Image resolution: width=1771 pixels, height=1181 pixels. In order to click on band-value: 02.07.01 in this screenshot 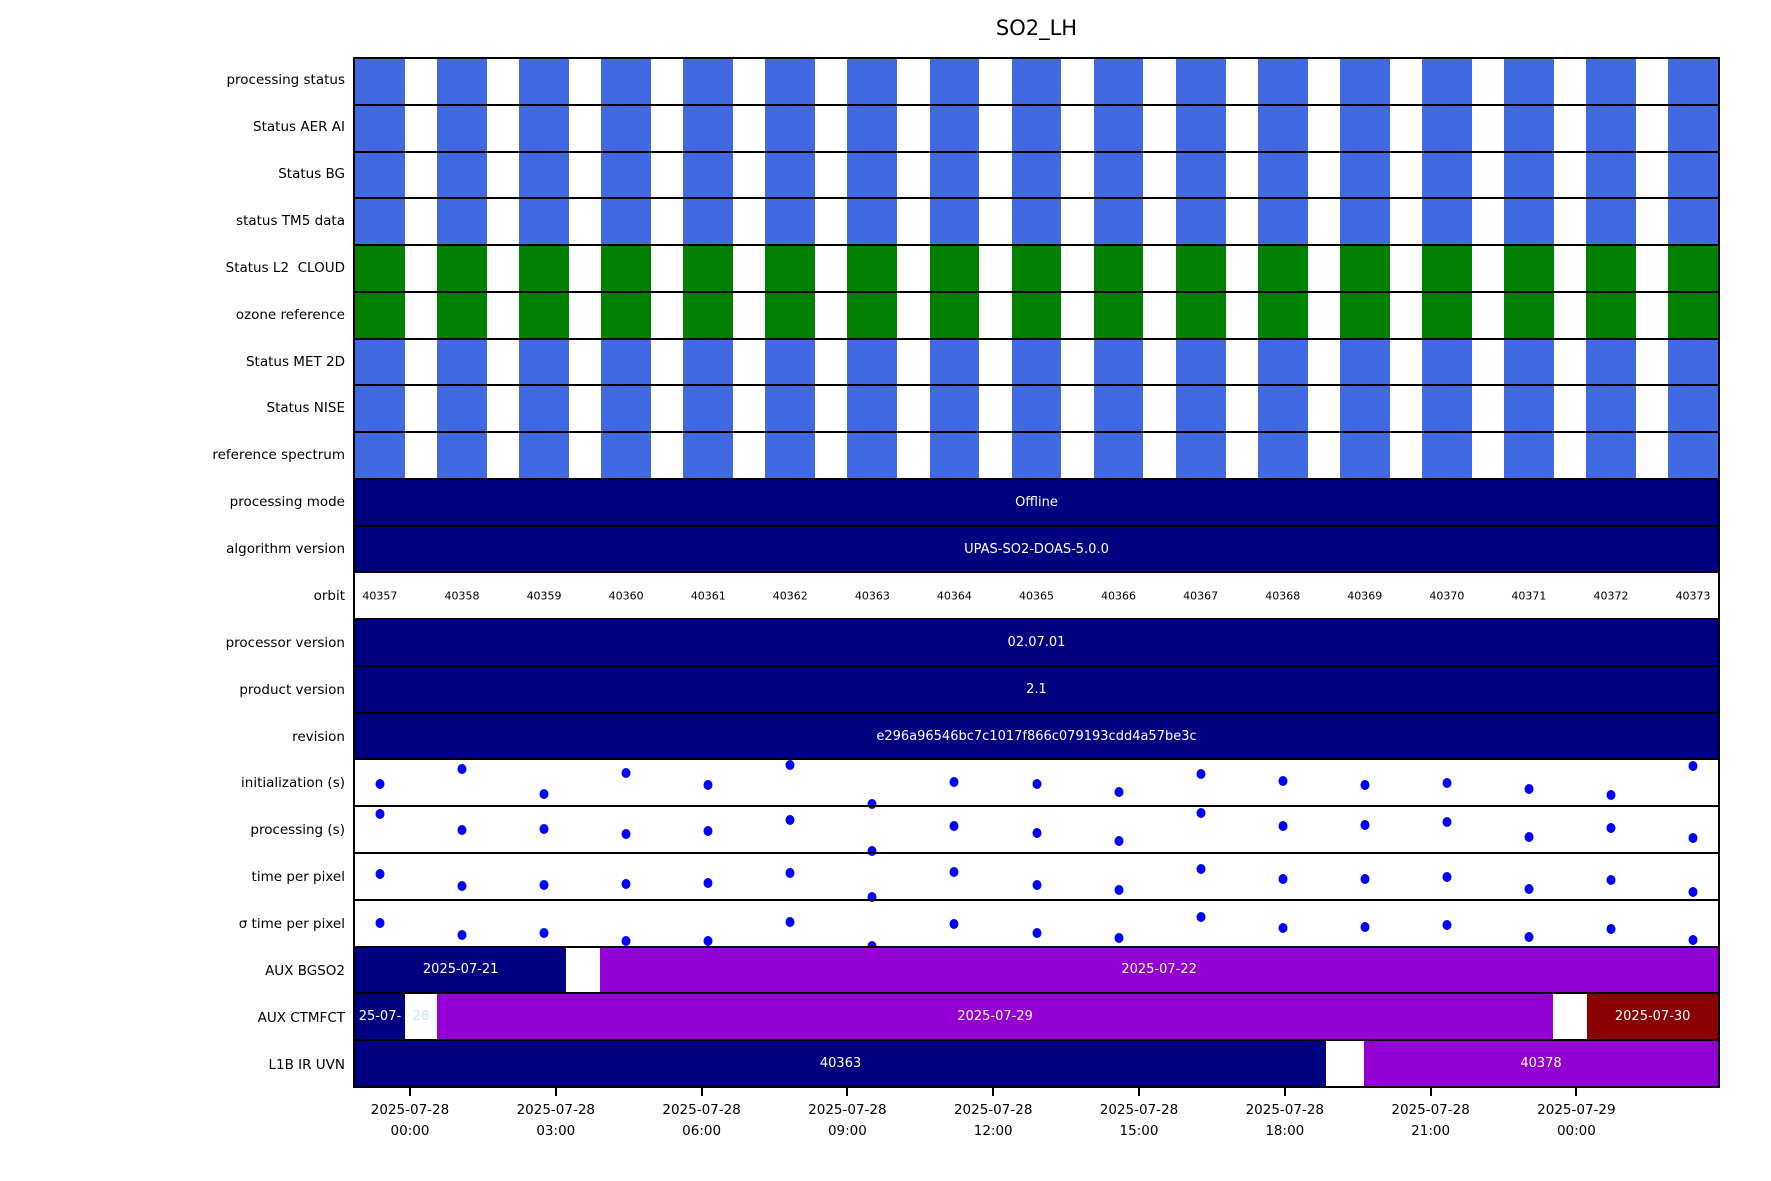, I will do `click(1036, 643)`.